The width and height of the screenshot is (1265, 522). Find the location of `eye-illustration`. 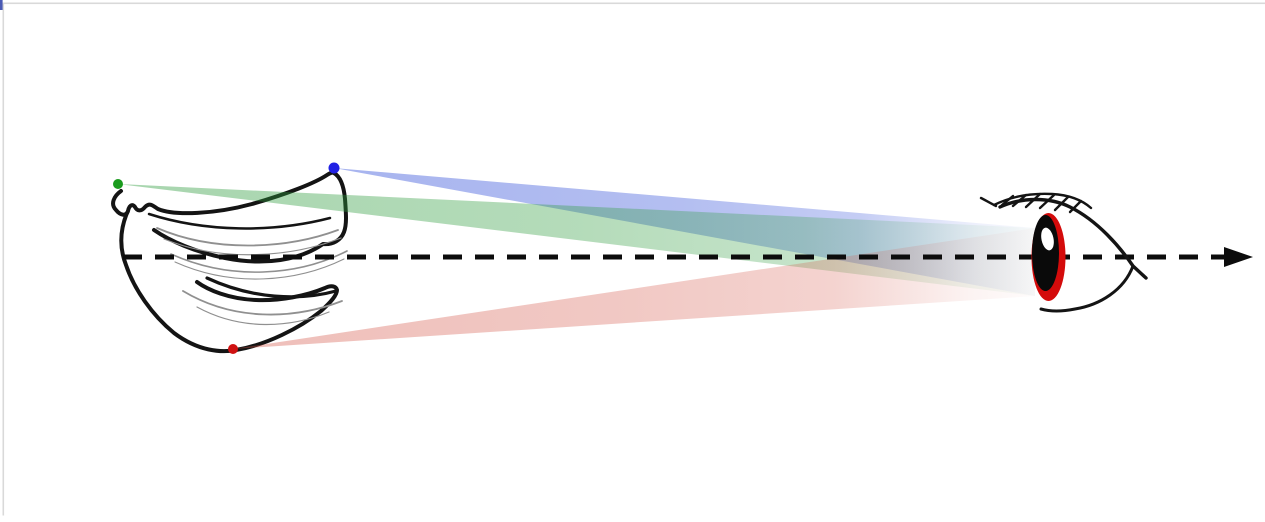

eye-illustration is located at coordinates (1063, 252).